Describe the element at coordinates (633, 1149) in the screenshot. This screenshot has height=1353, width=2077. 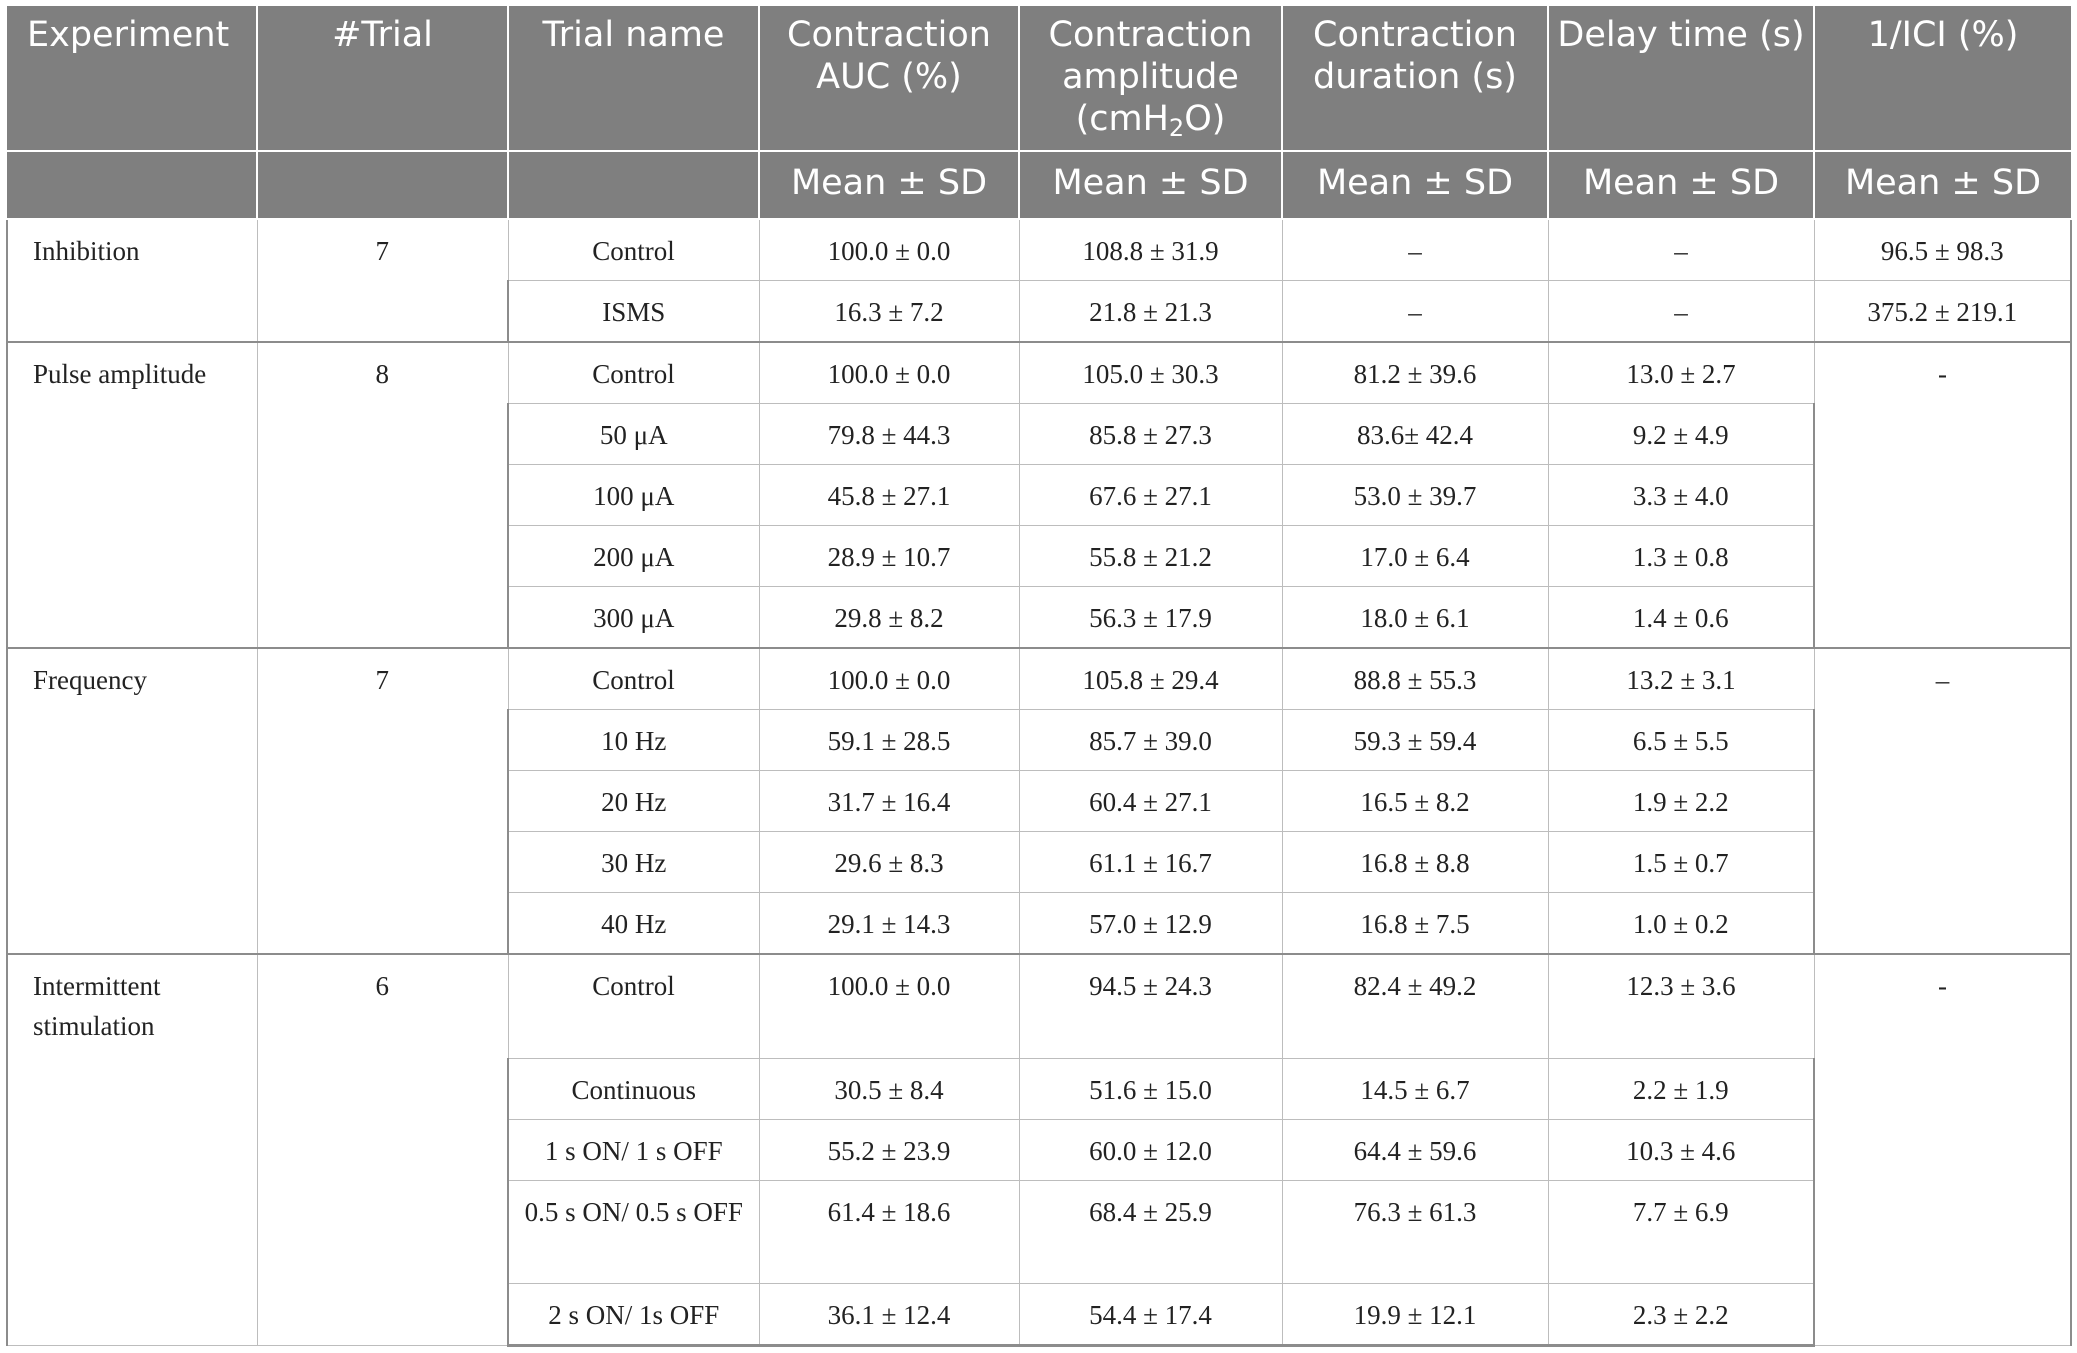
I see `trial-name-cell: 1 s ON/ 1 s OFF` at that location.